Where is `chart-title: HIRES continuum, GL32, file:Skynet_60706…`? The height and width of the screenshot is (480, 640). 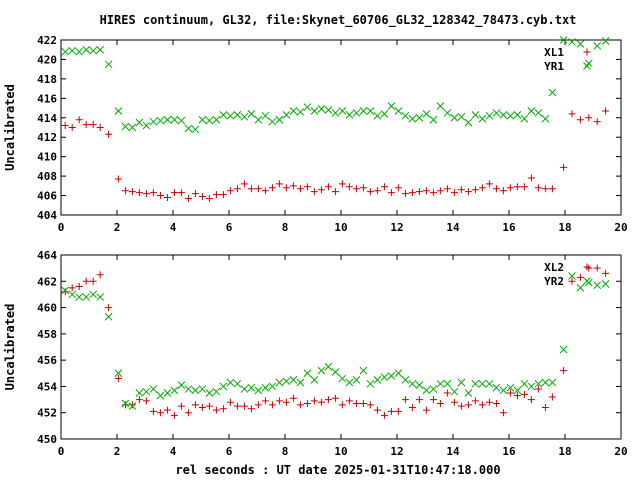 chart-title: HIRES continuum, GL32, file:Skynet_60706… is located at coordinates (338, 20).